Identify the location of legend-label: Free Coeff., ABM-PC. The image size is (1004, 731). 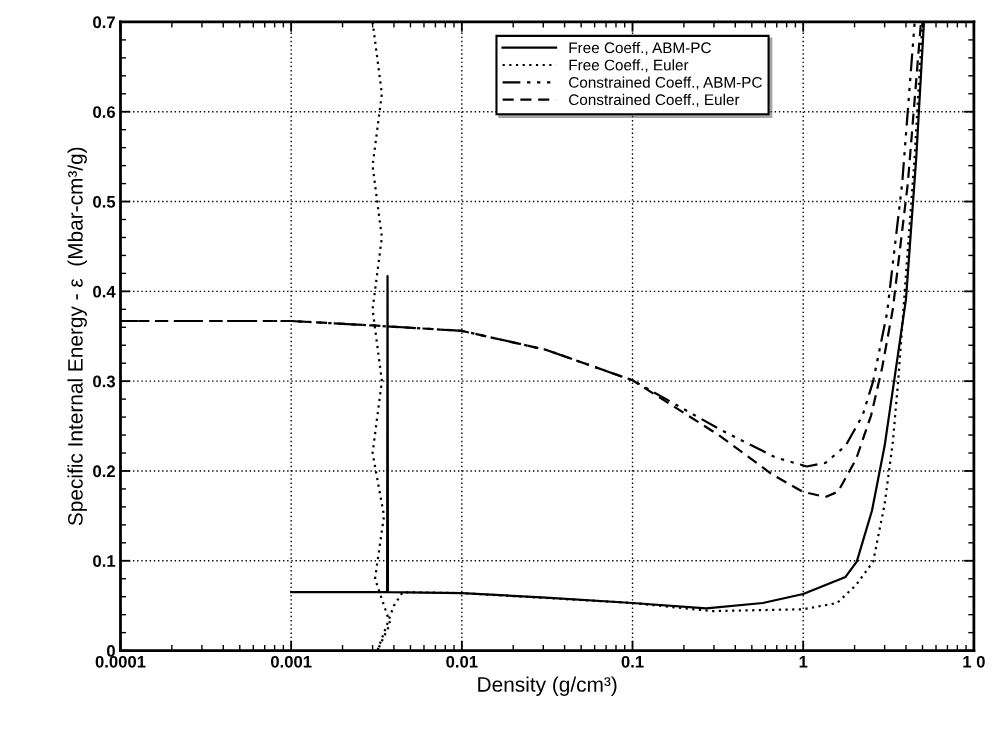
(640, 48).